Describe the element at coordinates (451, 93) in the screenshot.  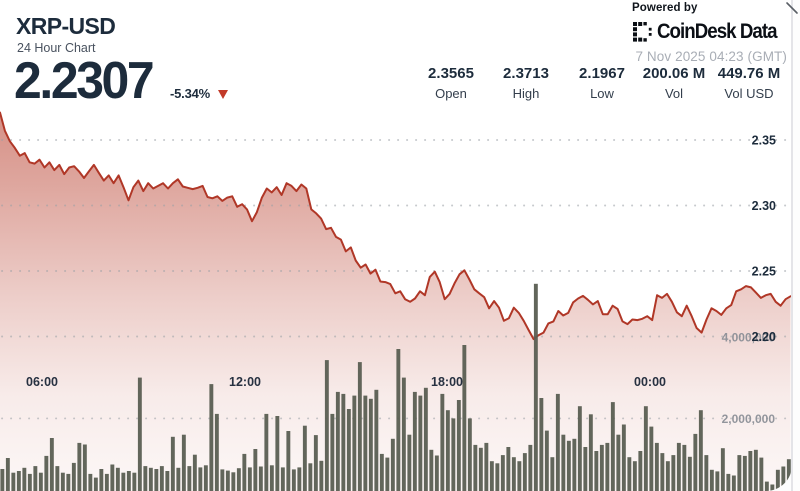
I see `stat-label: Open` at that location.